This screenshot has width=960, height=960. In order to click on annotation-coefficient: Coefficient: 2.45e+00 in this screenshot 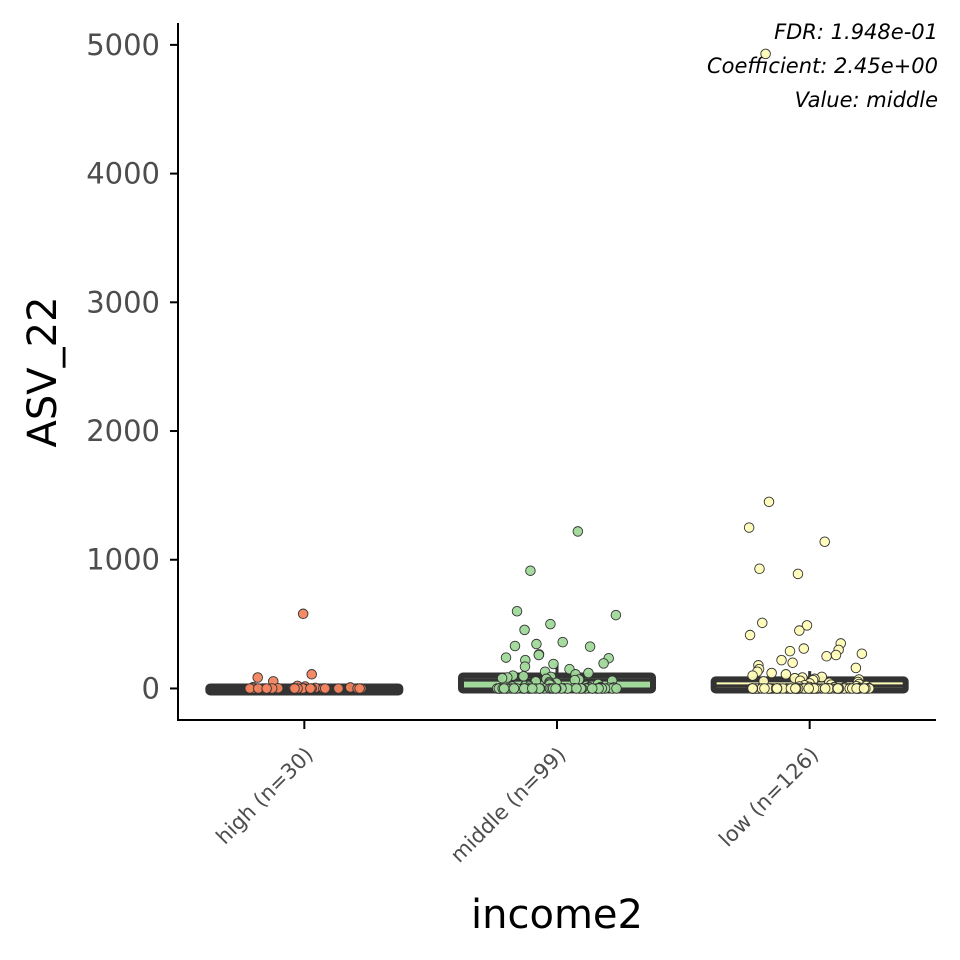, I will do `click(822, 66)`.